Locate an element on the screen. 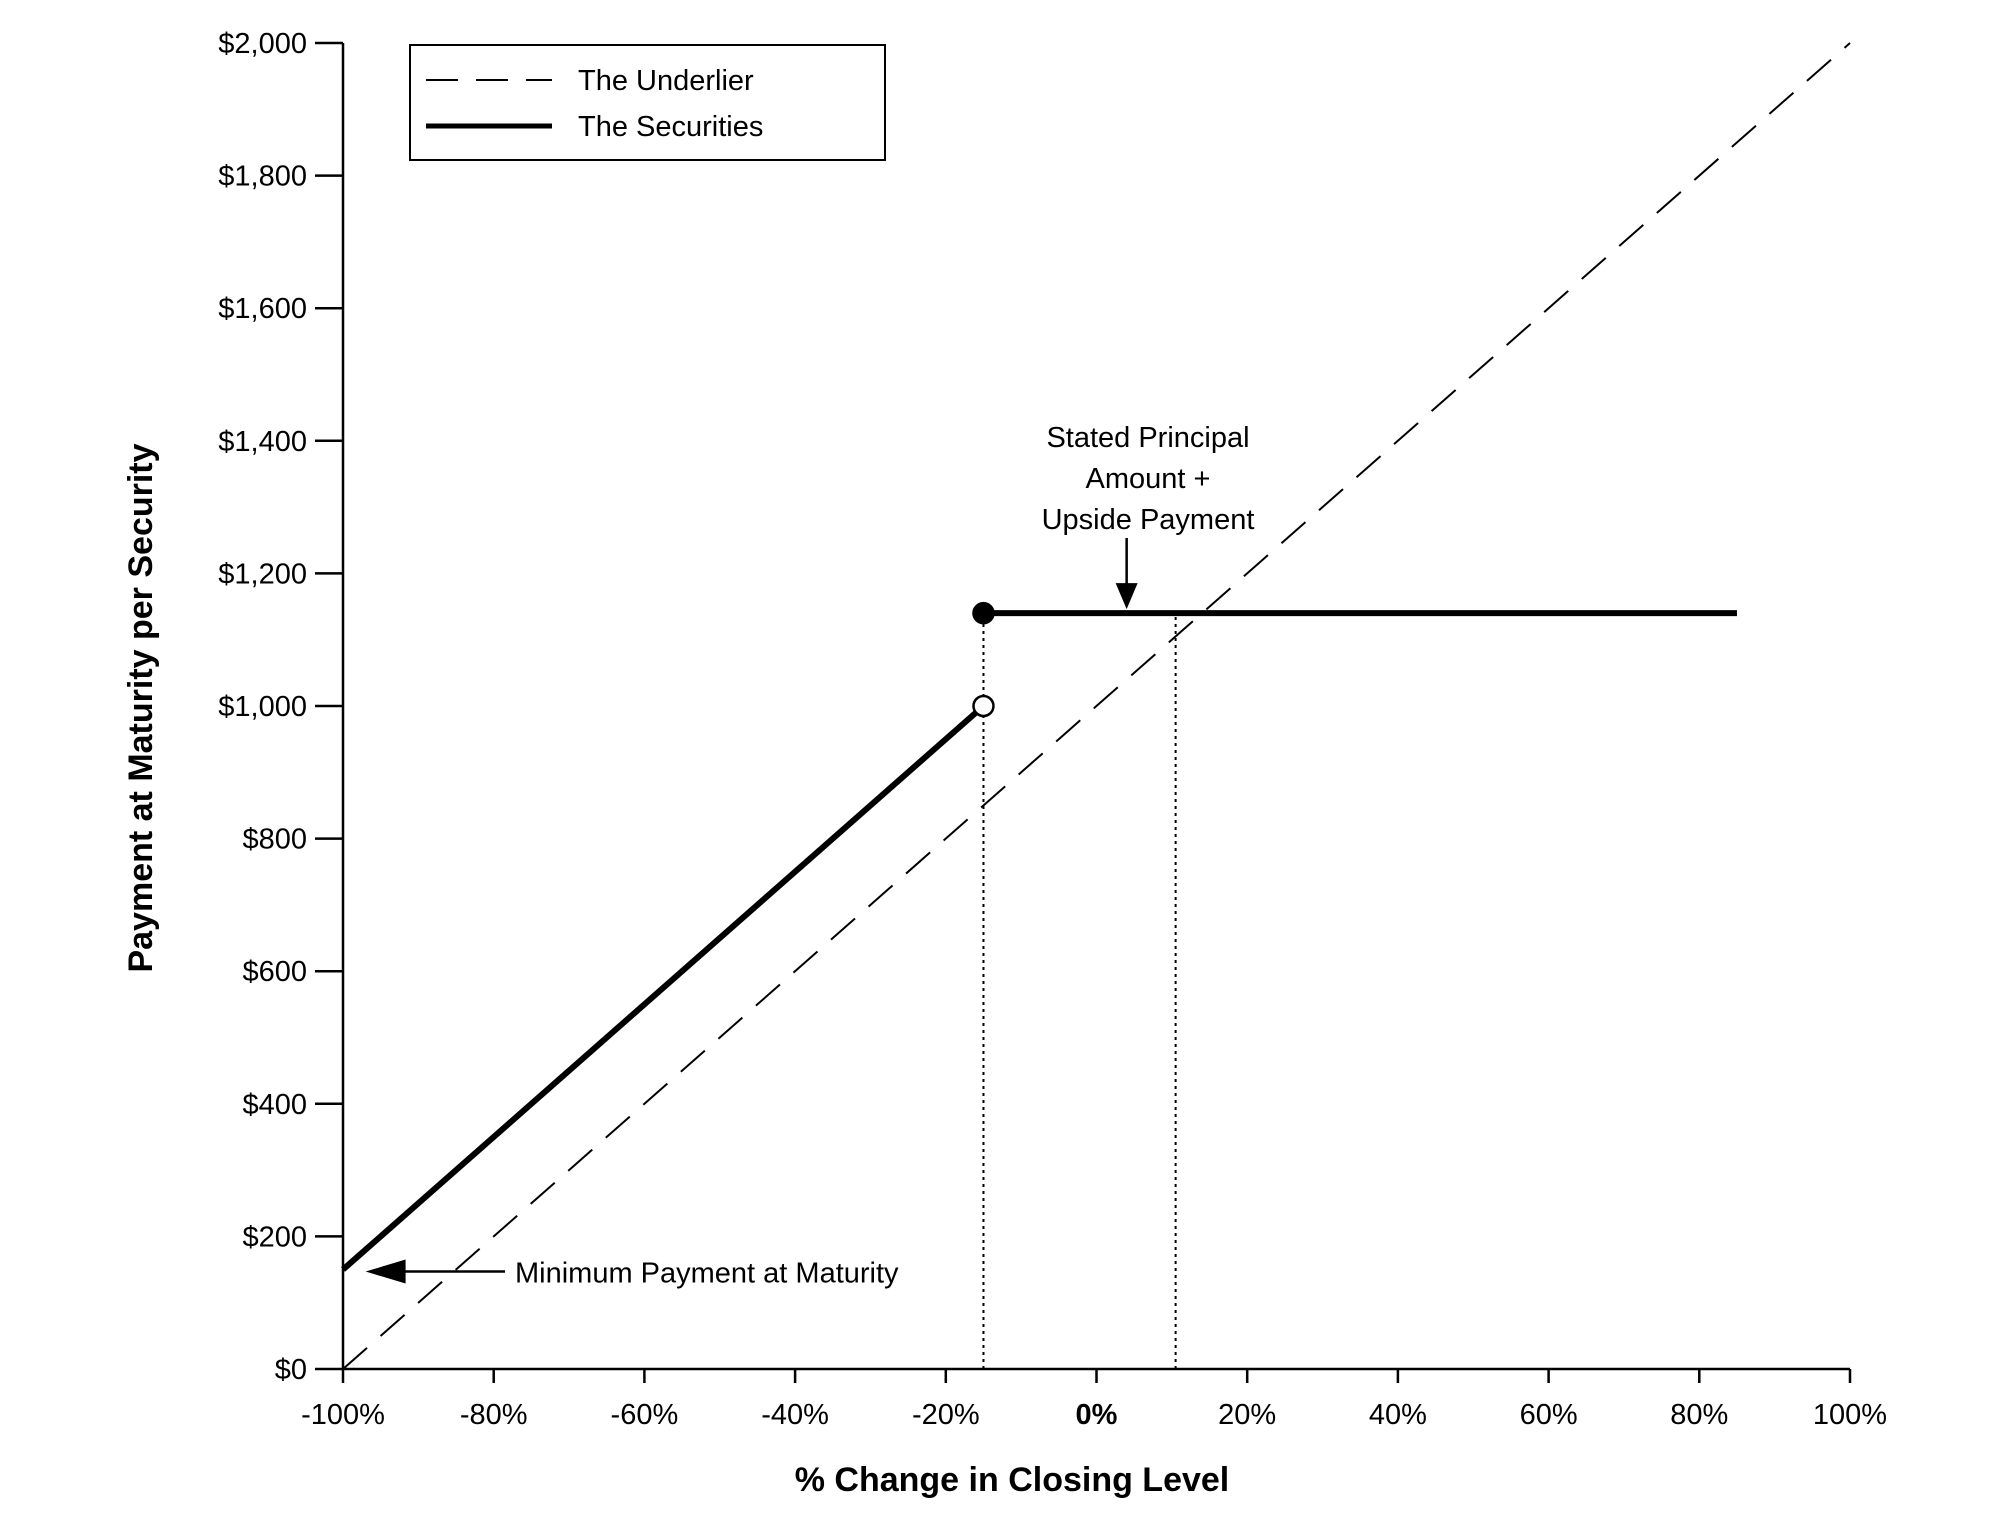 The height and width of the screenshot is (1520, 2001). y-tick-label: $800 is located at coordinates (274, 840).